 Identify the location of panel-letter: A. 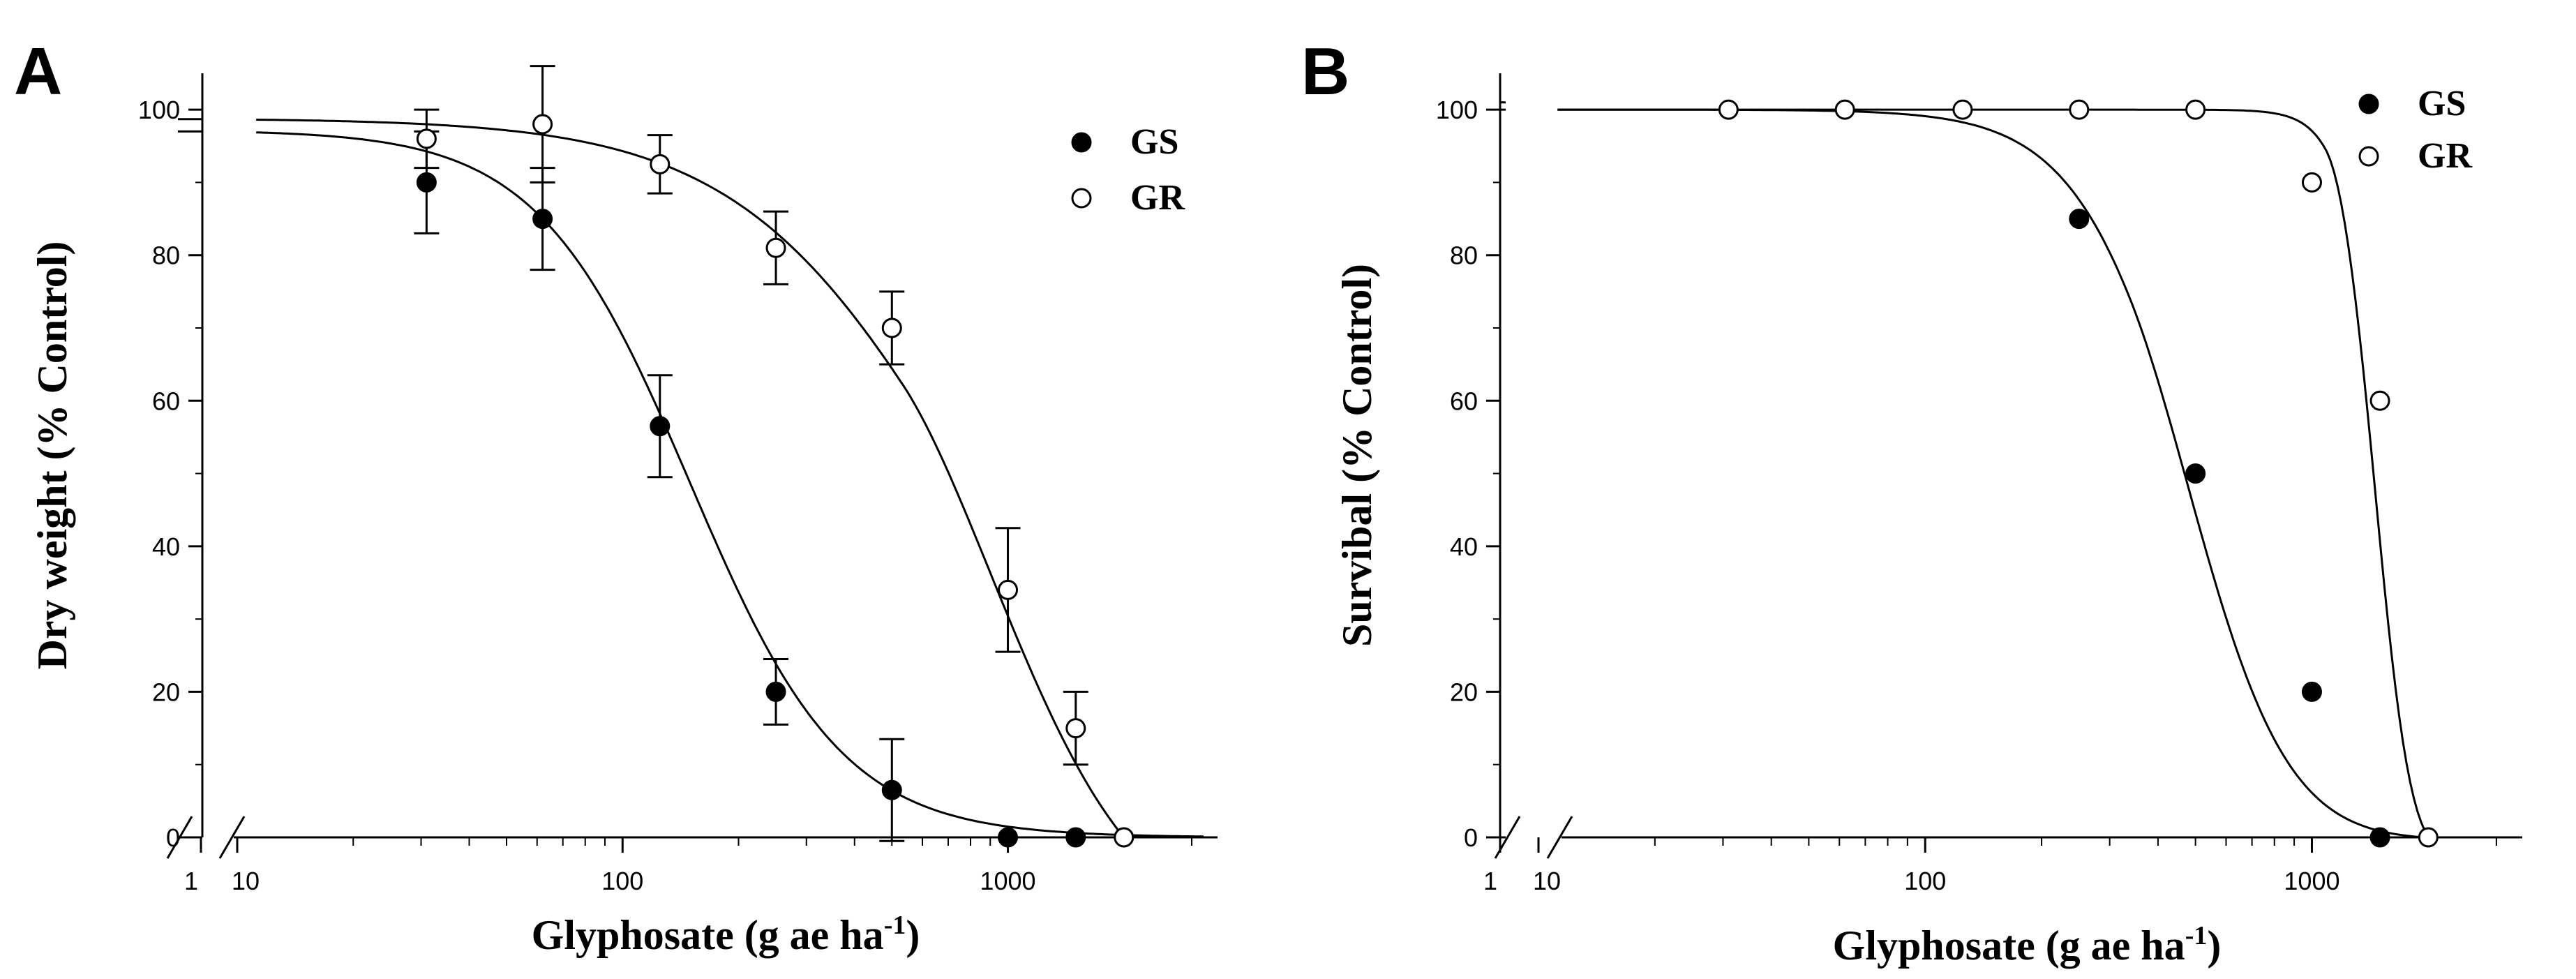
(38, 71).